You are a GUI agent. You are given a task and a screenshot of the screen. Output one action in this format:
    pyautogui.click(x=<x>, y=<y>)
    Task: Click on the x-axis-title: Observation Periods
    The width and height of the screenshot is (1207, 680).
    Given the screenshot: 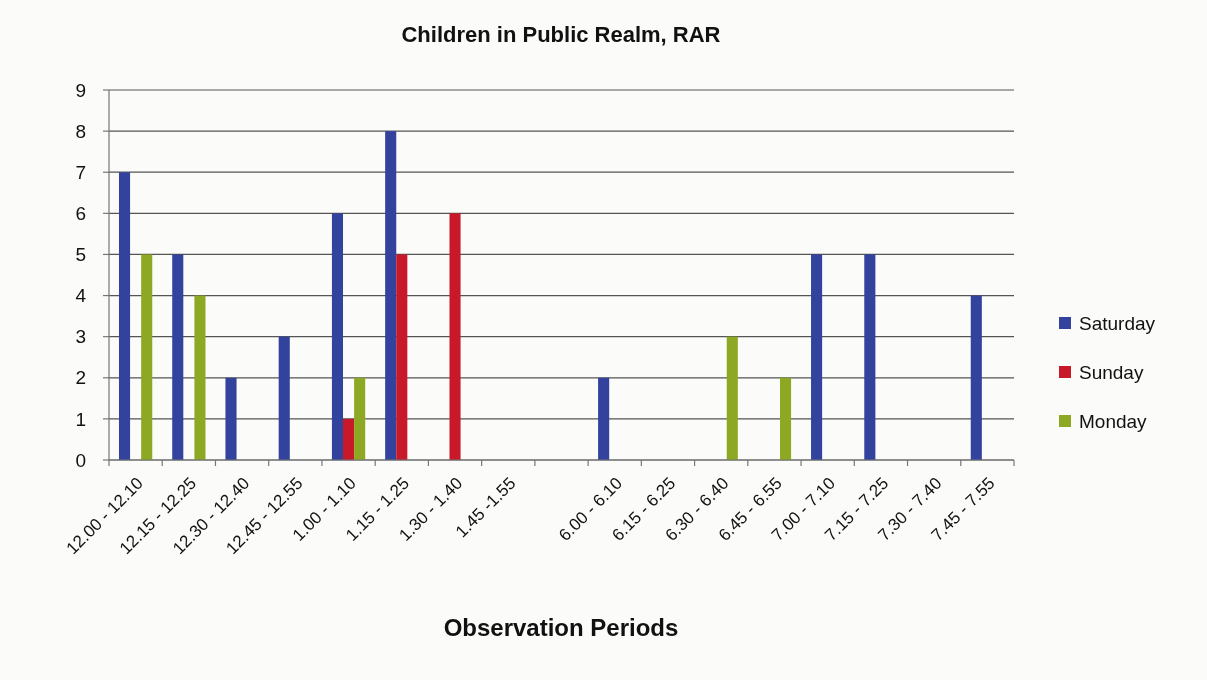 What is the action you would take?
    pyautogui.click(x=561, y=627)
    